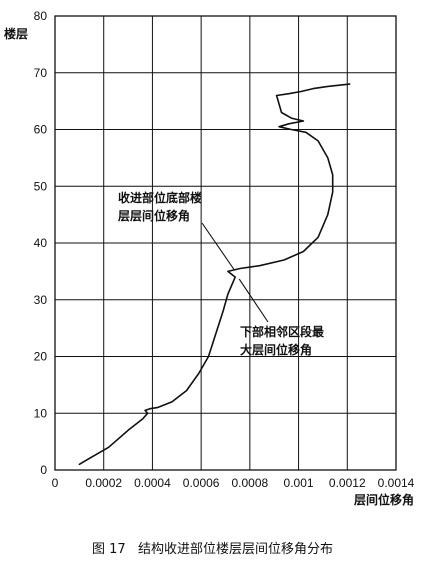 The height and width of the screenshot is (566, 425). I want to click on x-tick-label: 0, so click(55, 483).